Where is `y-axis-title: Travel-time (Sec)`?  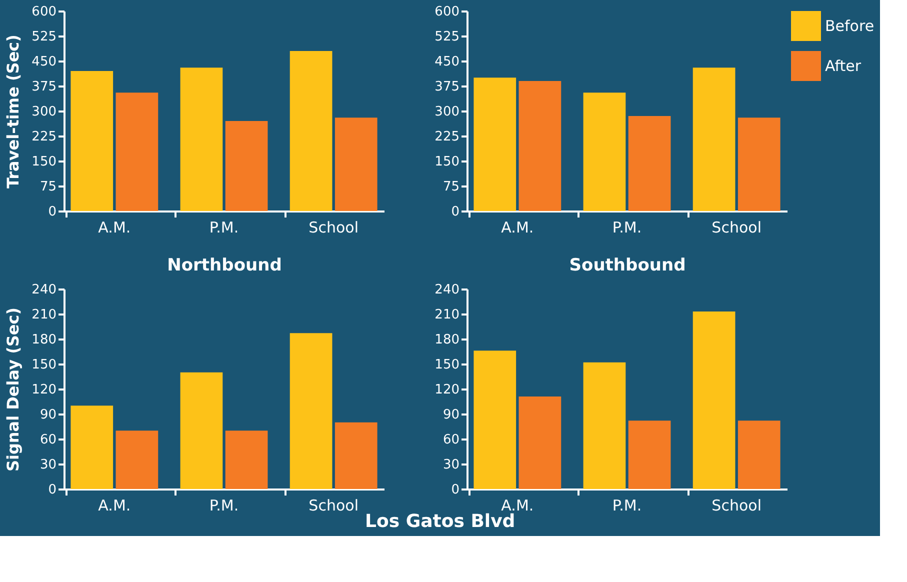 y-axis-title: Travel-time (Sec) is located at coordinates (13, 111).